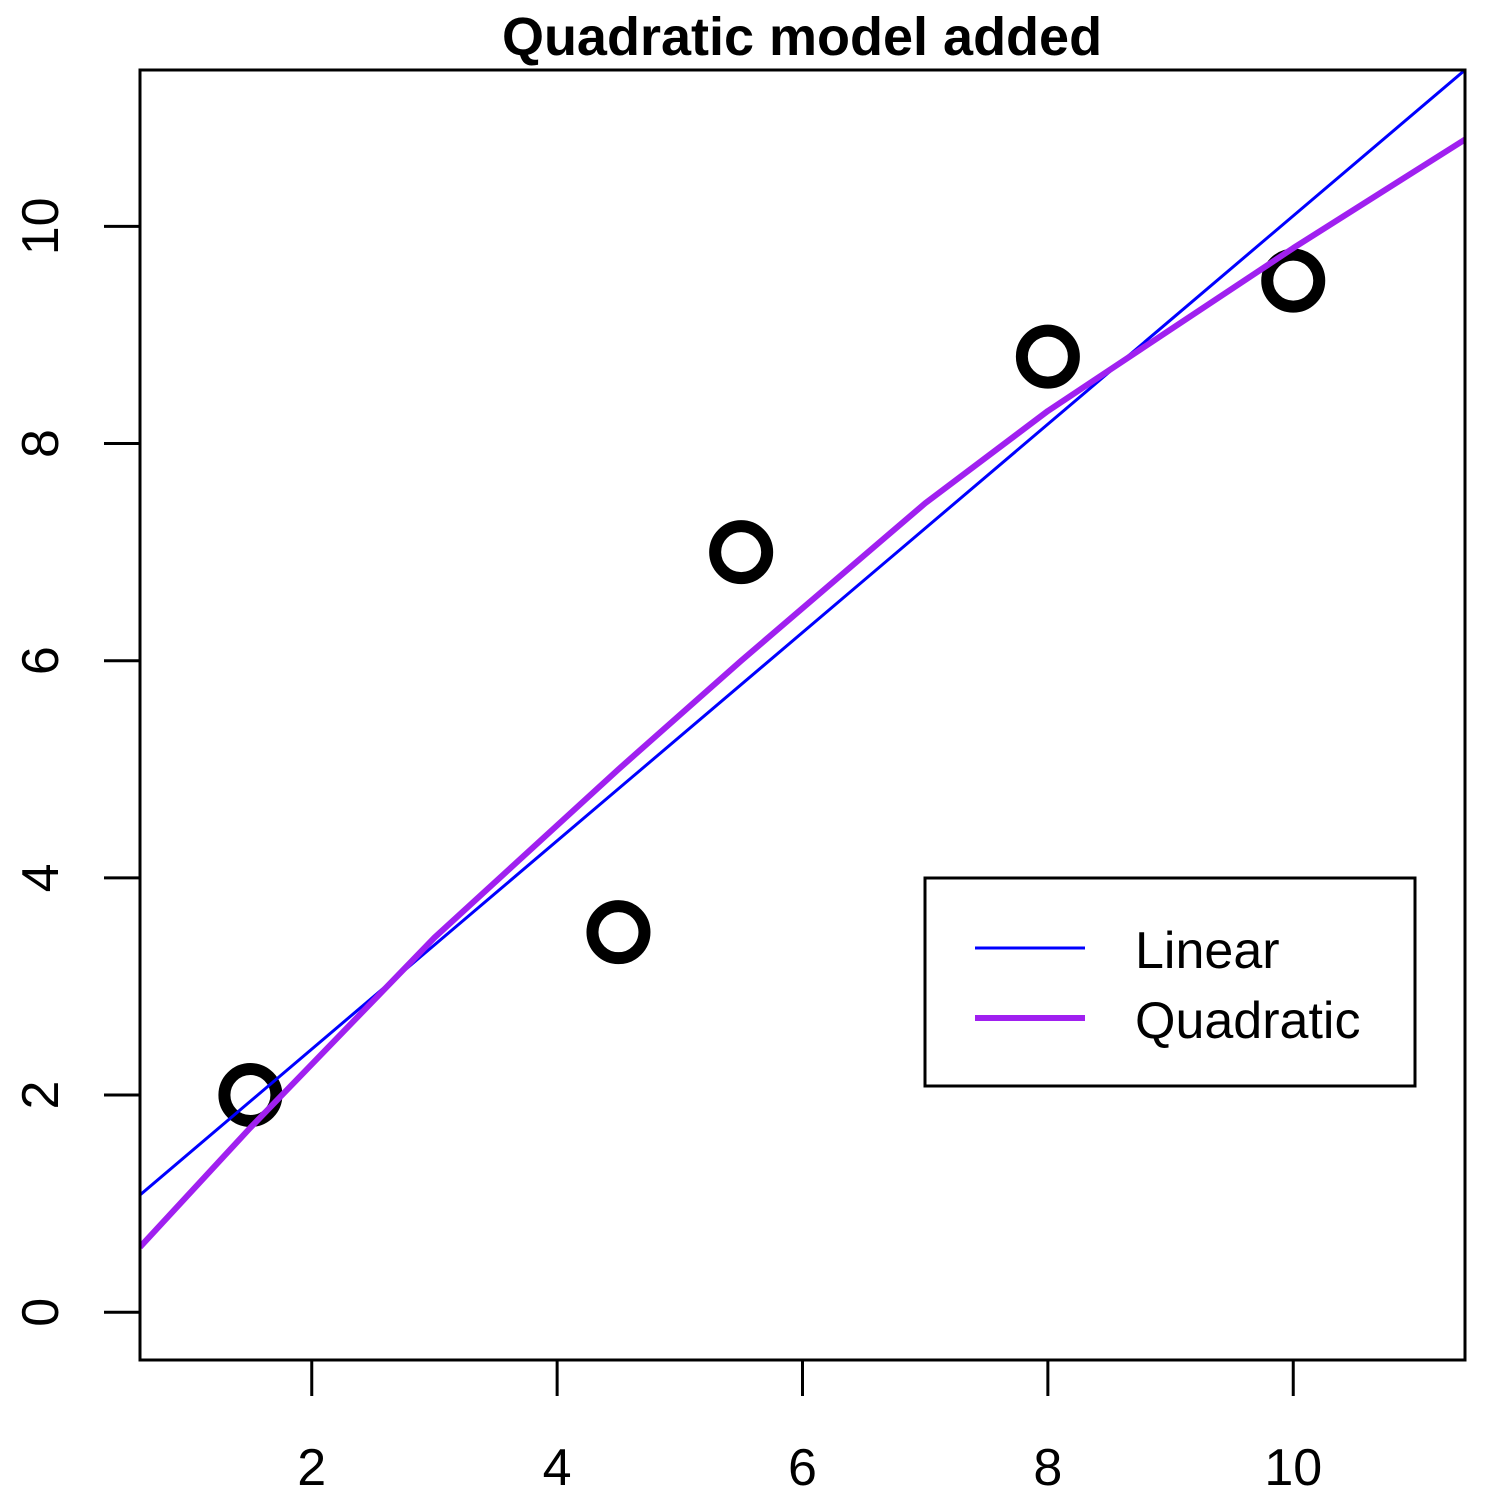 The image size is (1500, 1500). Describe the element at coordinates (1047, 1468) in the screenshot. I see `x-tick-label: 8` at that location.